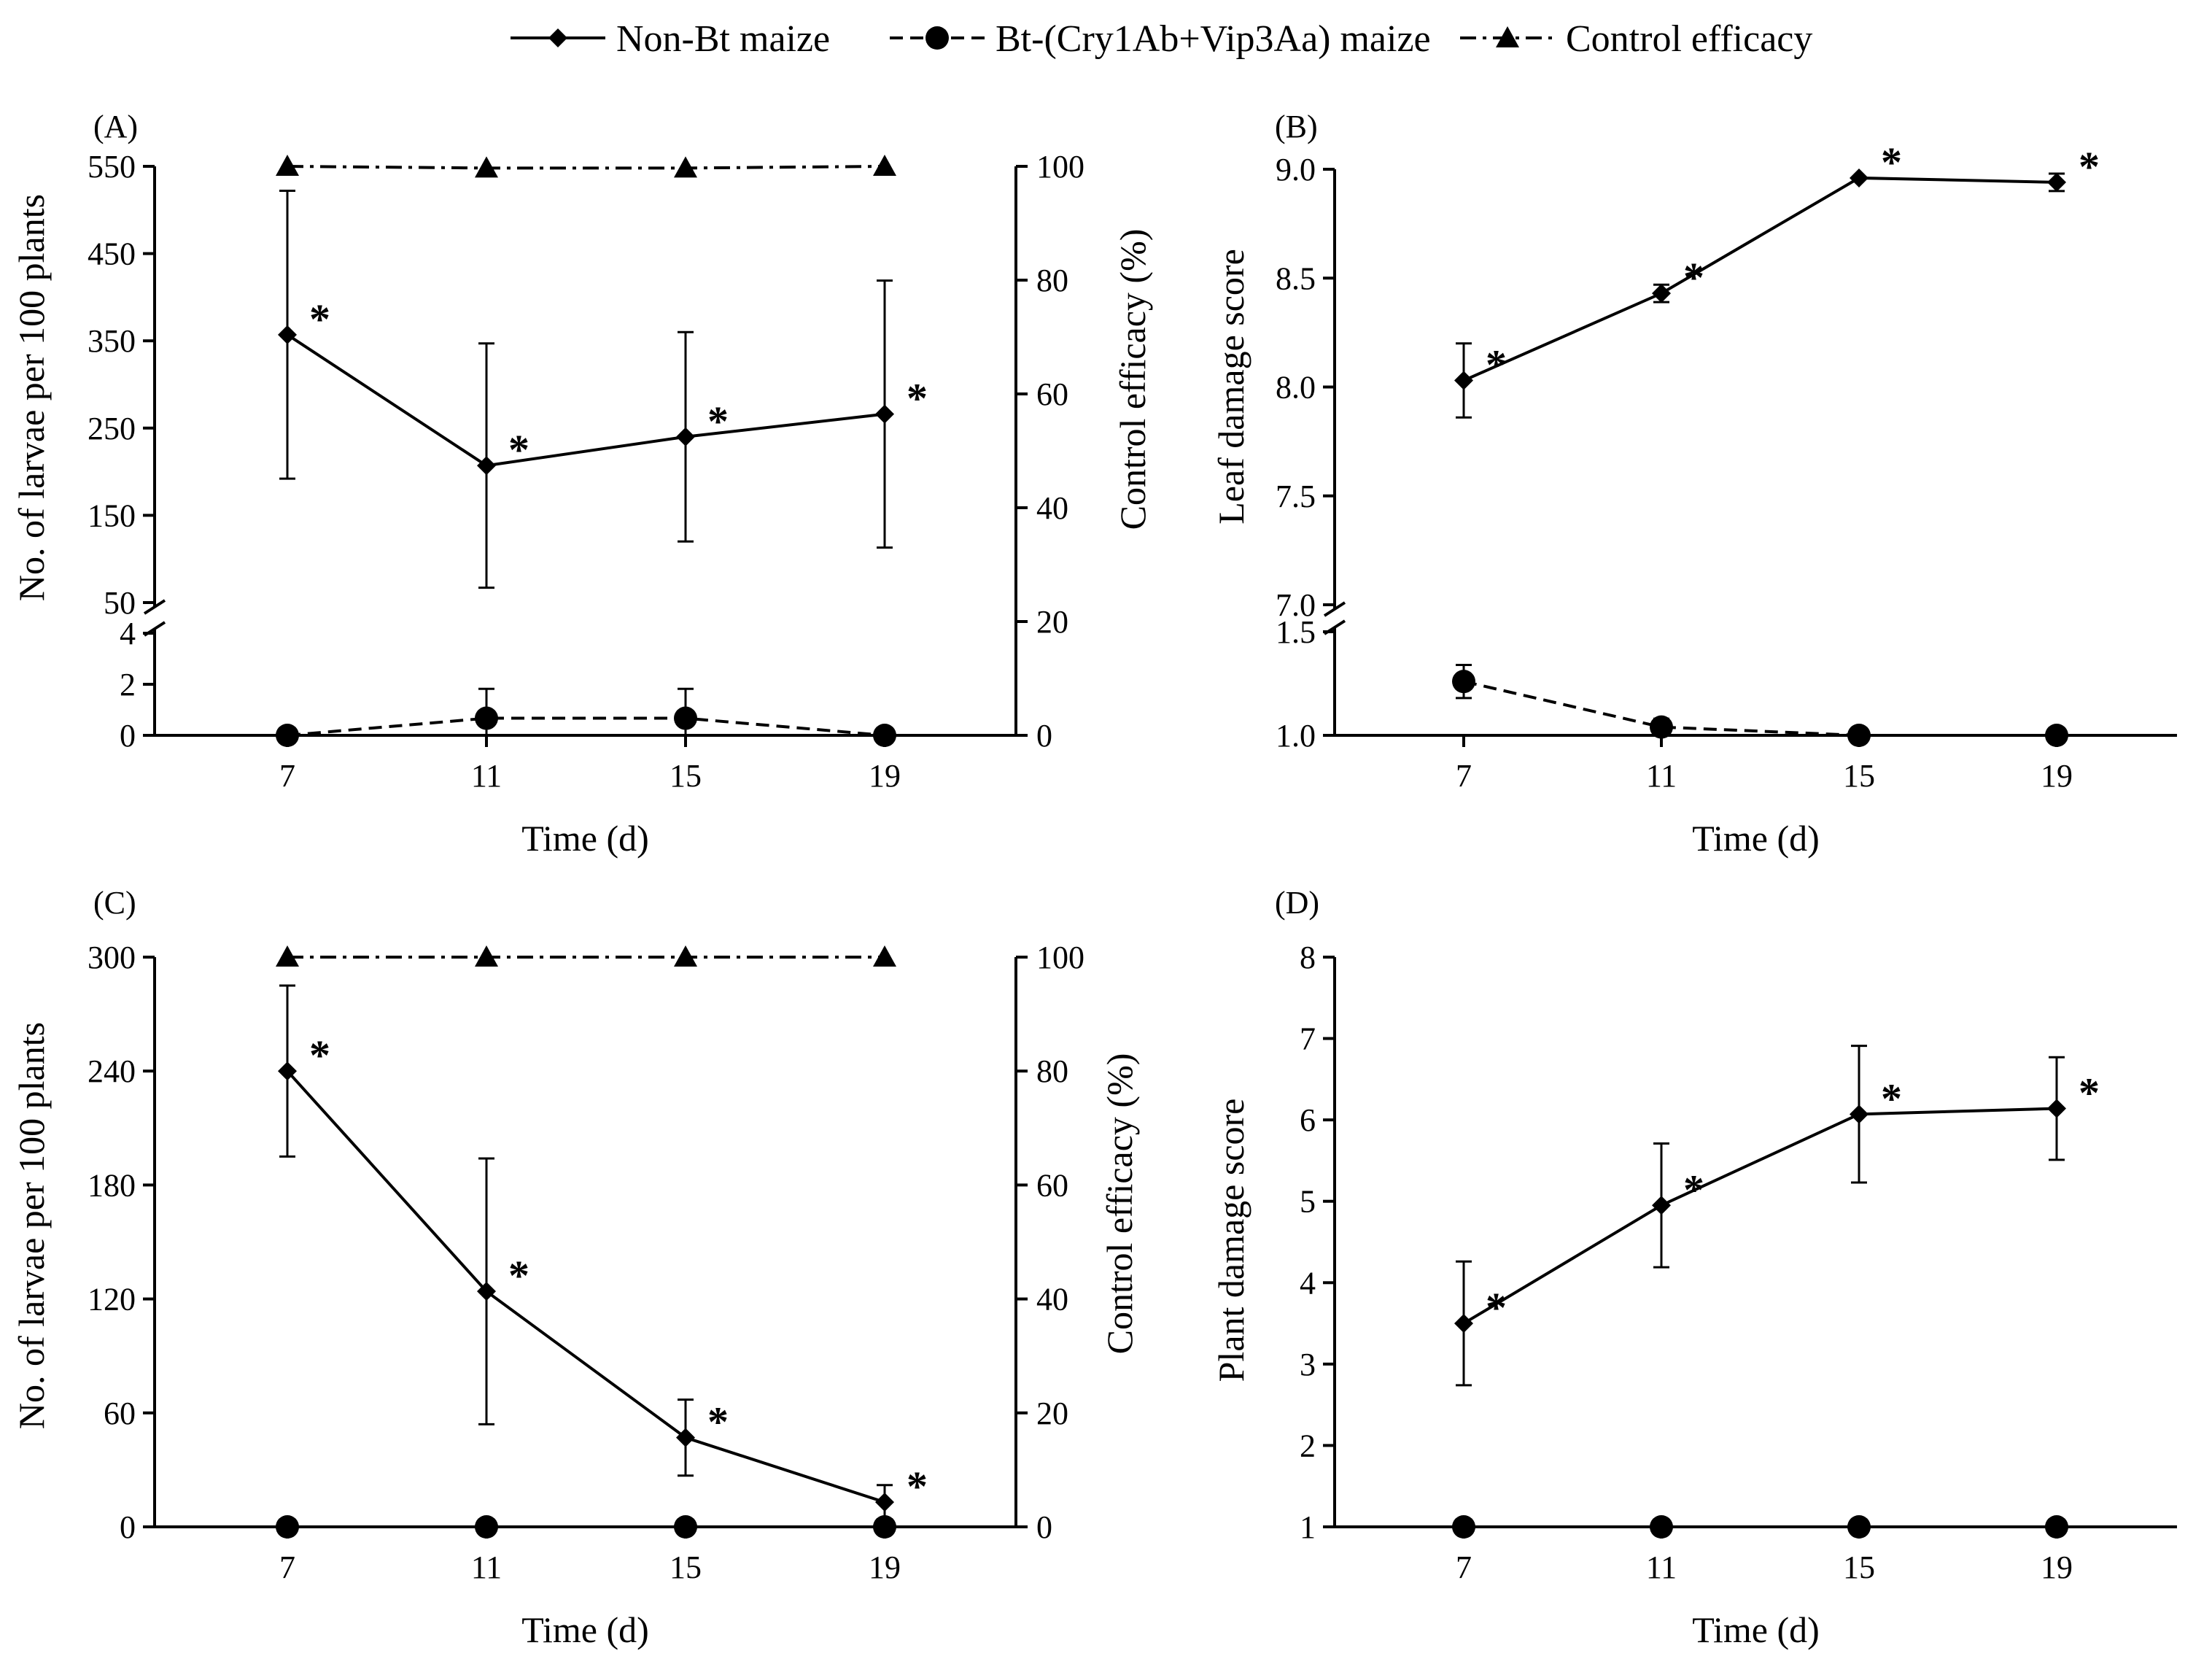 This screenshot has height=1664, width=2212. Describe the element at coordinates (1308, 1364) in the screenshot. I see `y-tick-label: 3` at that location.